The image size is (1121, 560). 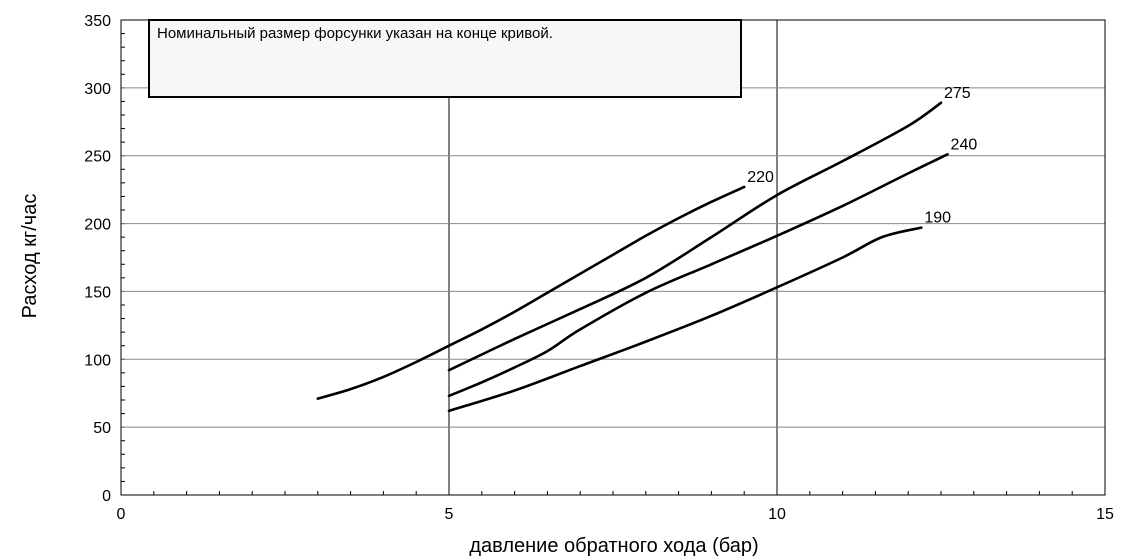 What do you see at coordinates (760, 177) in the screenshot?
I see `series-label-220: 220` at bounding box center [760, 177].